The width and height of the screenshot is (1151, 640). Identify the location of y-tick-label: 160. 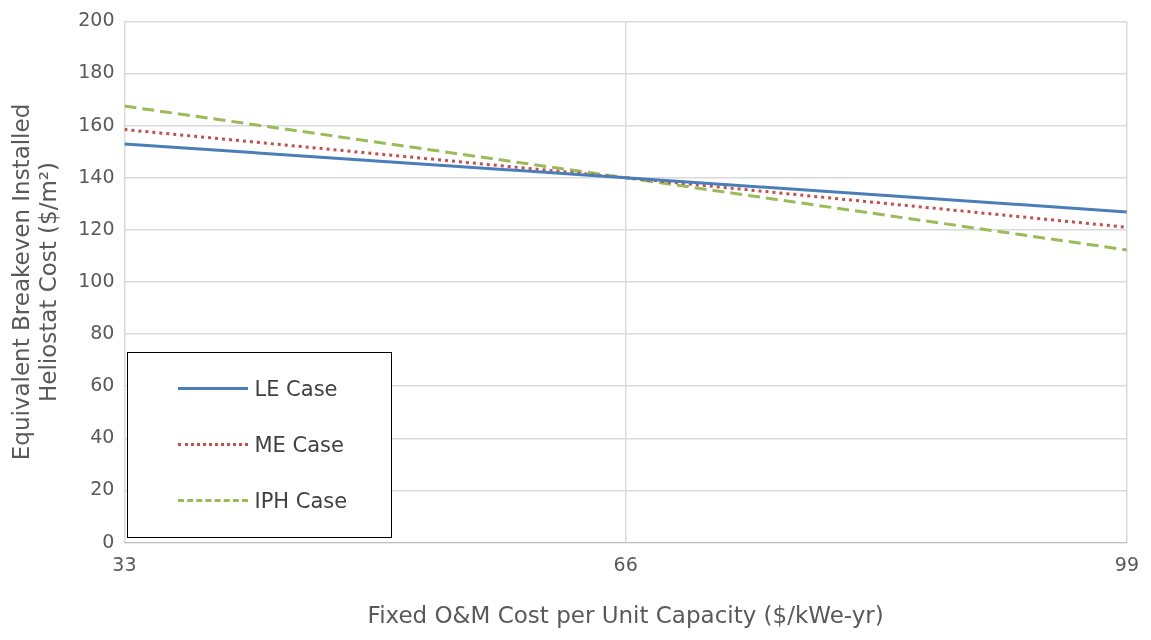
(96, 123).